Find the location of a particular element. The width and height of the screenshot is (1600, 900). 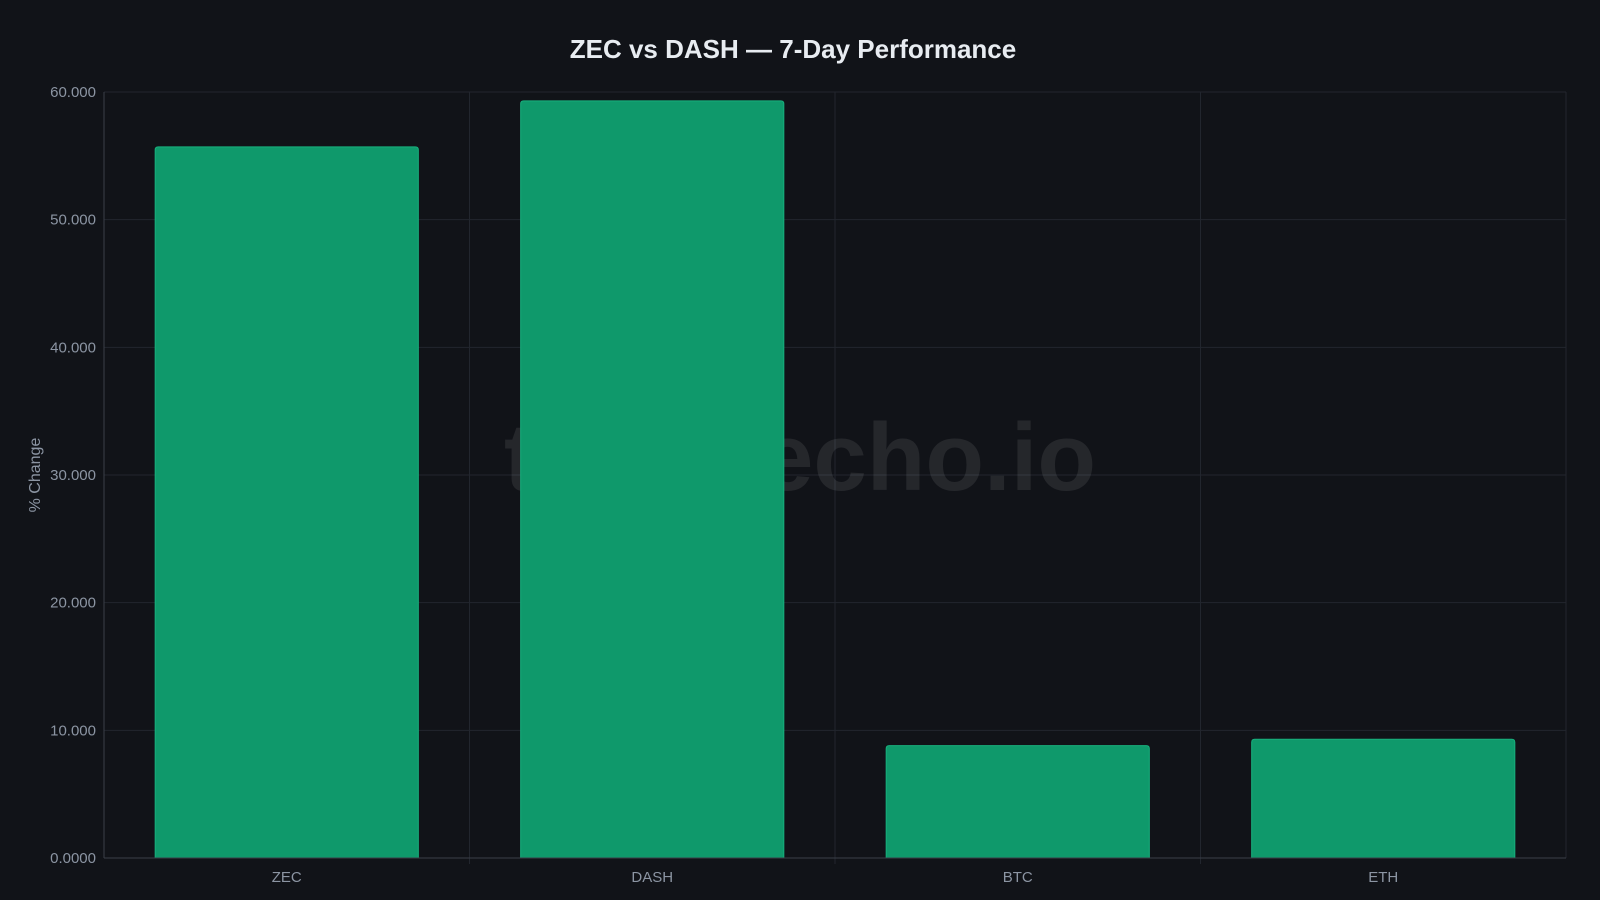

y-tick-label: 50.000 is located at coordinates (73, 220).